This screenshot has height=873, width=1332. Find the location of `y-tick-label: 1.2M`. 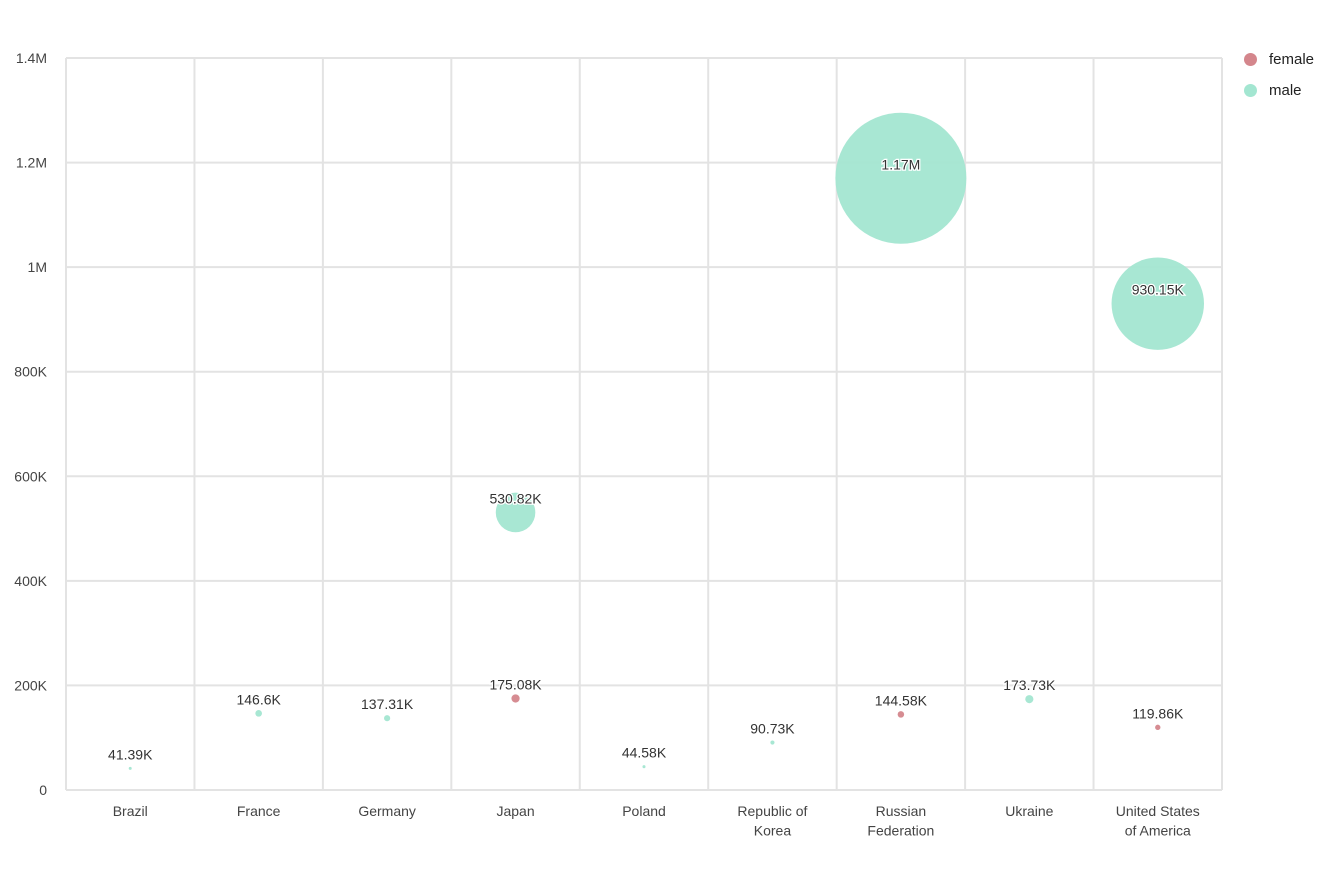

y-tick-label: 1.2M is located at coordinates (31, 163).